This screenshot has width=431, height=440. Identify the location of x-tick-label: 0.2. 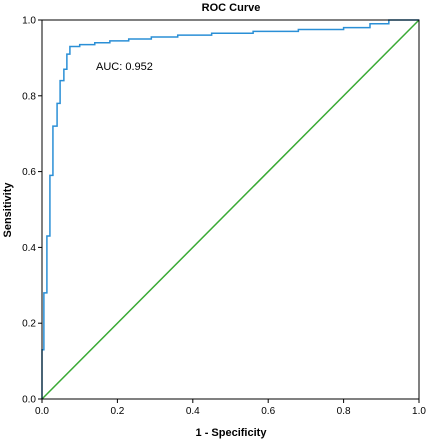
(117, 411).